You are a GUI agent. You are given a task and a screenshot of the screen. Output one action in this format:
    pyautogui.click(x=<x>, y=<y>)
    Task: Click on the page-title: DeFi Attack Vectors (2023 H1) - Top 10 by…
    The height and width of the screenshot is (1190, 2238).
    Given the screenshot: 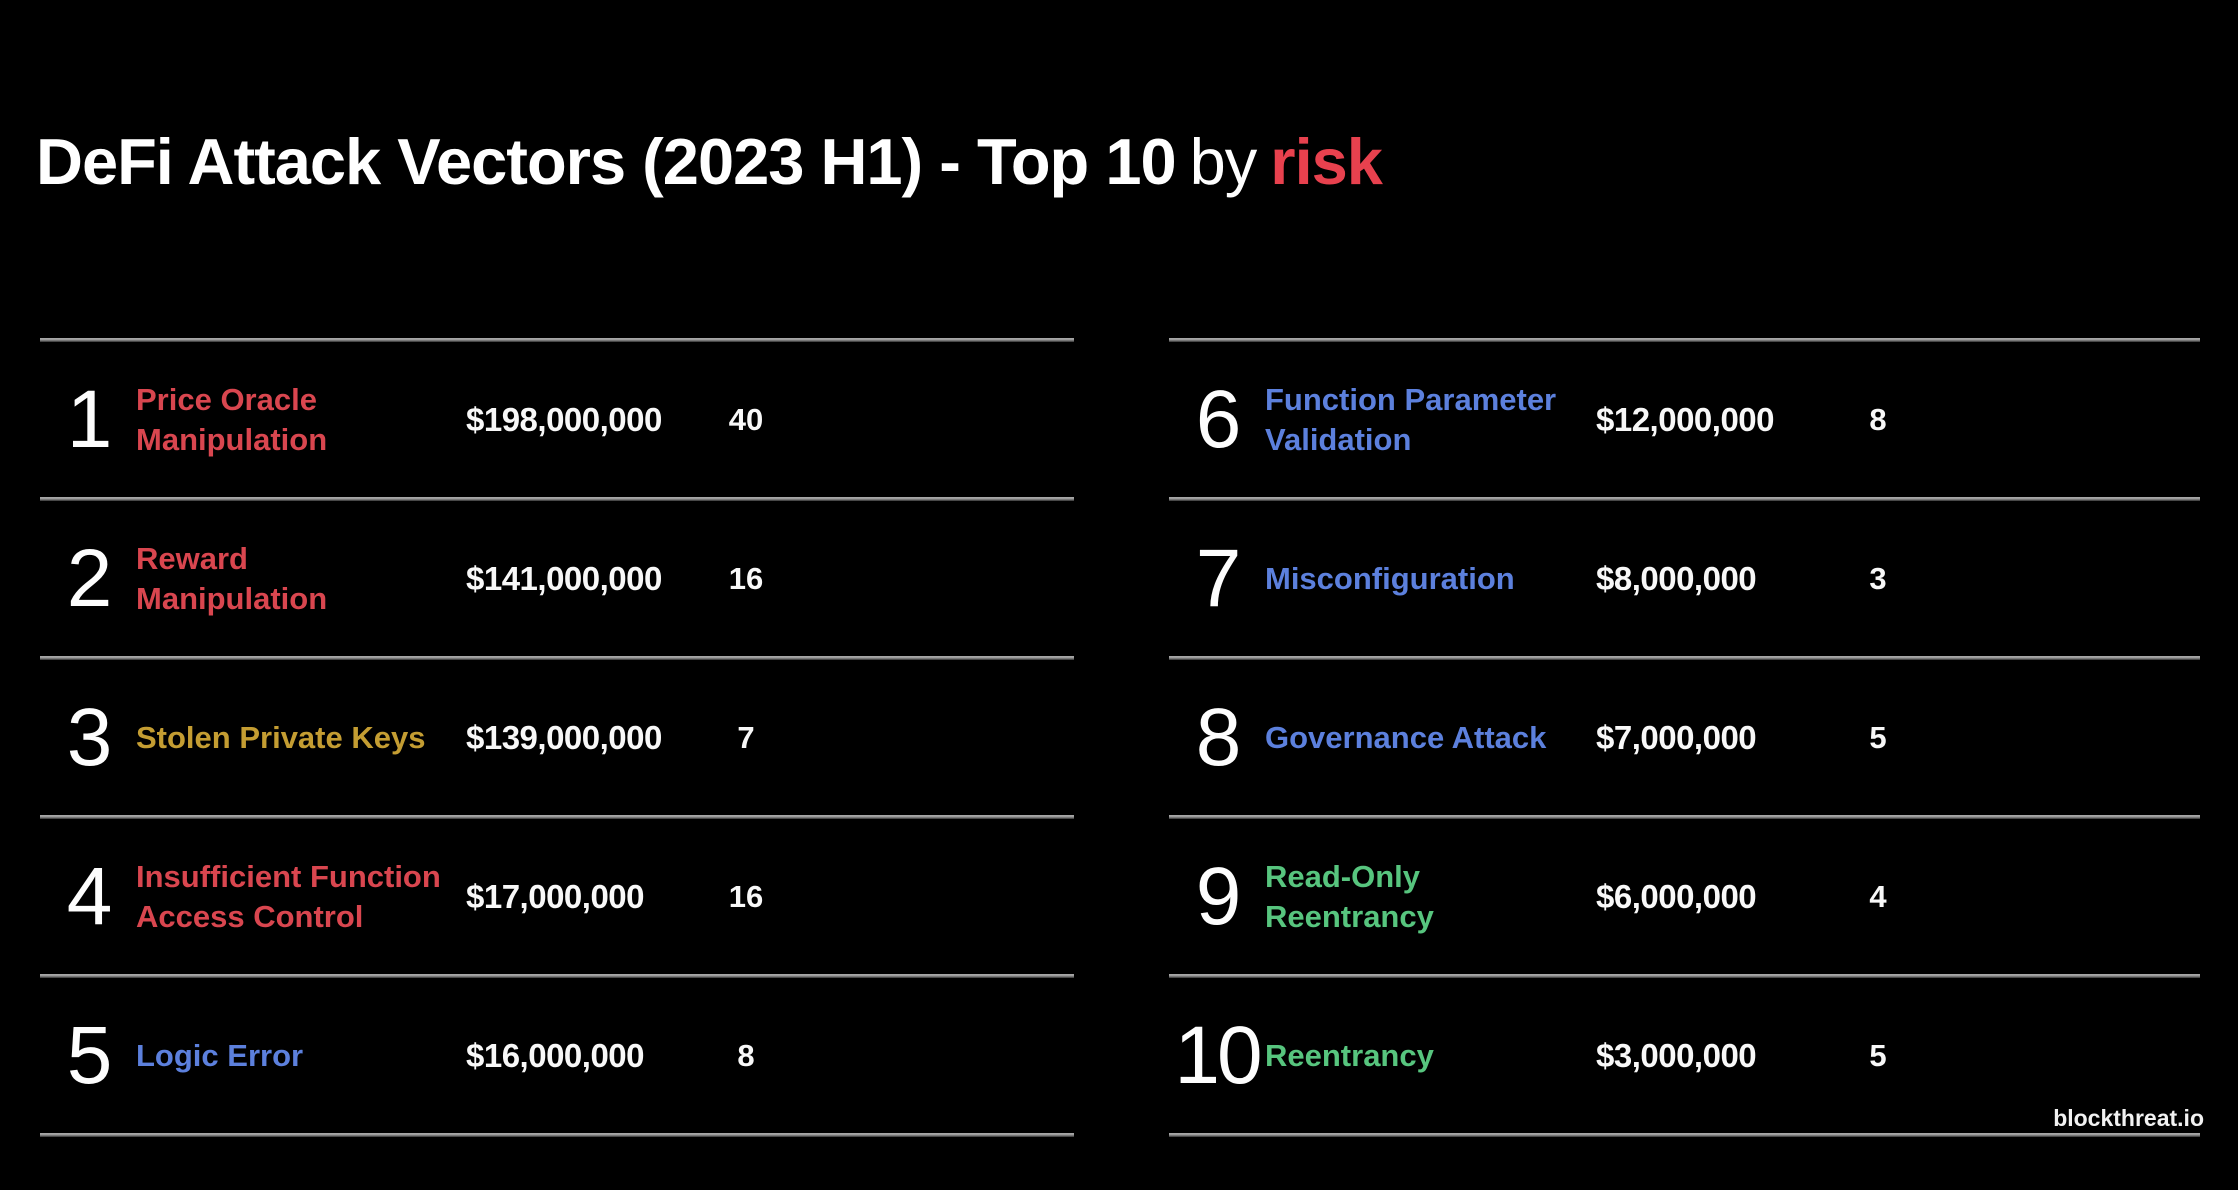 What is the action you would take?
    pyautogui.click(x=709, y=161)
    